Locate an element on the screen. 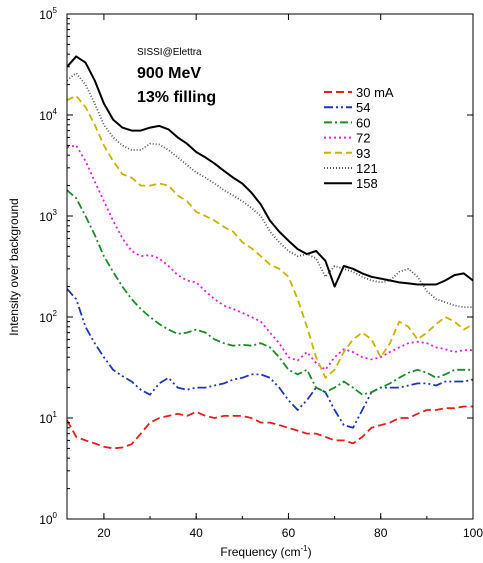  y-tick-label: 10² is located at coordinates (48, 317).